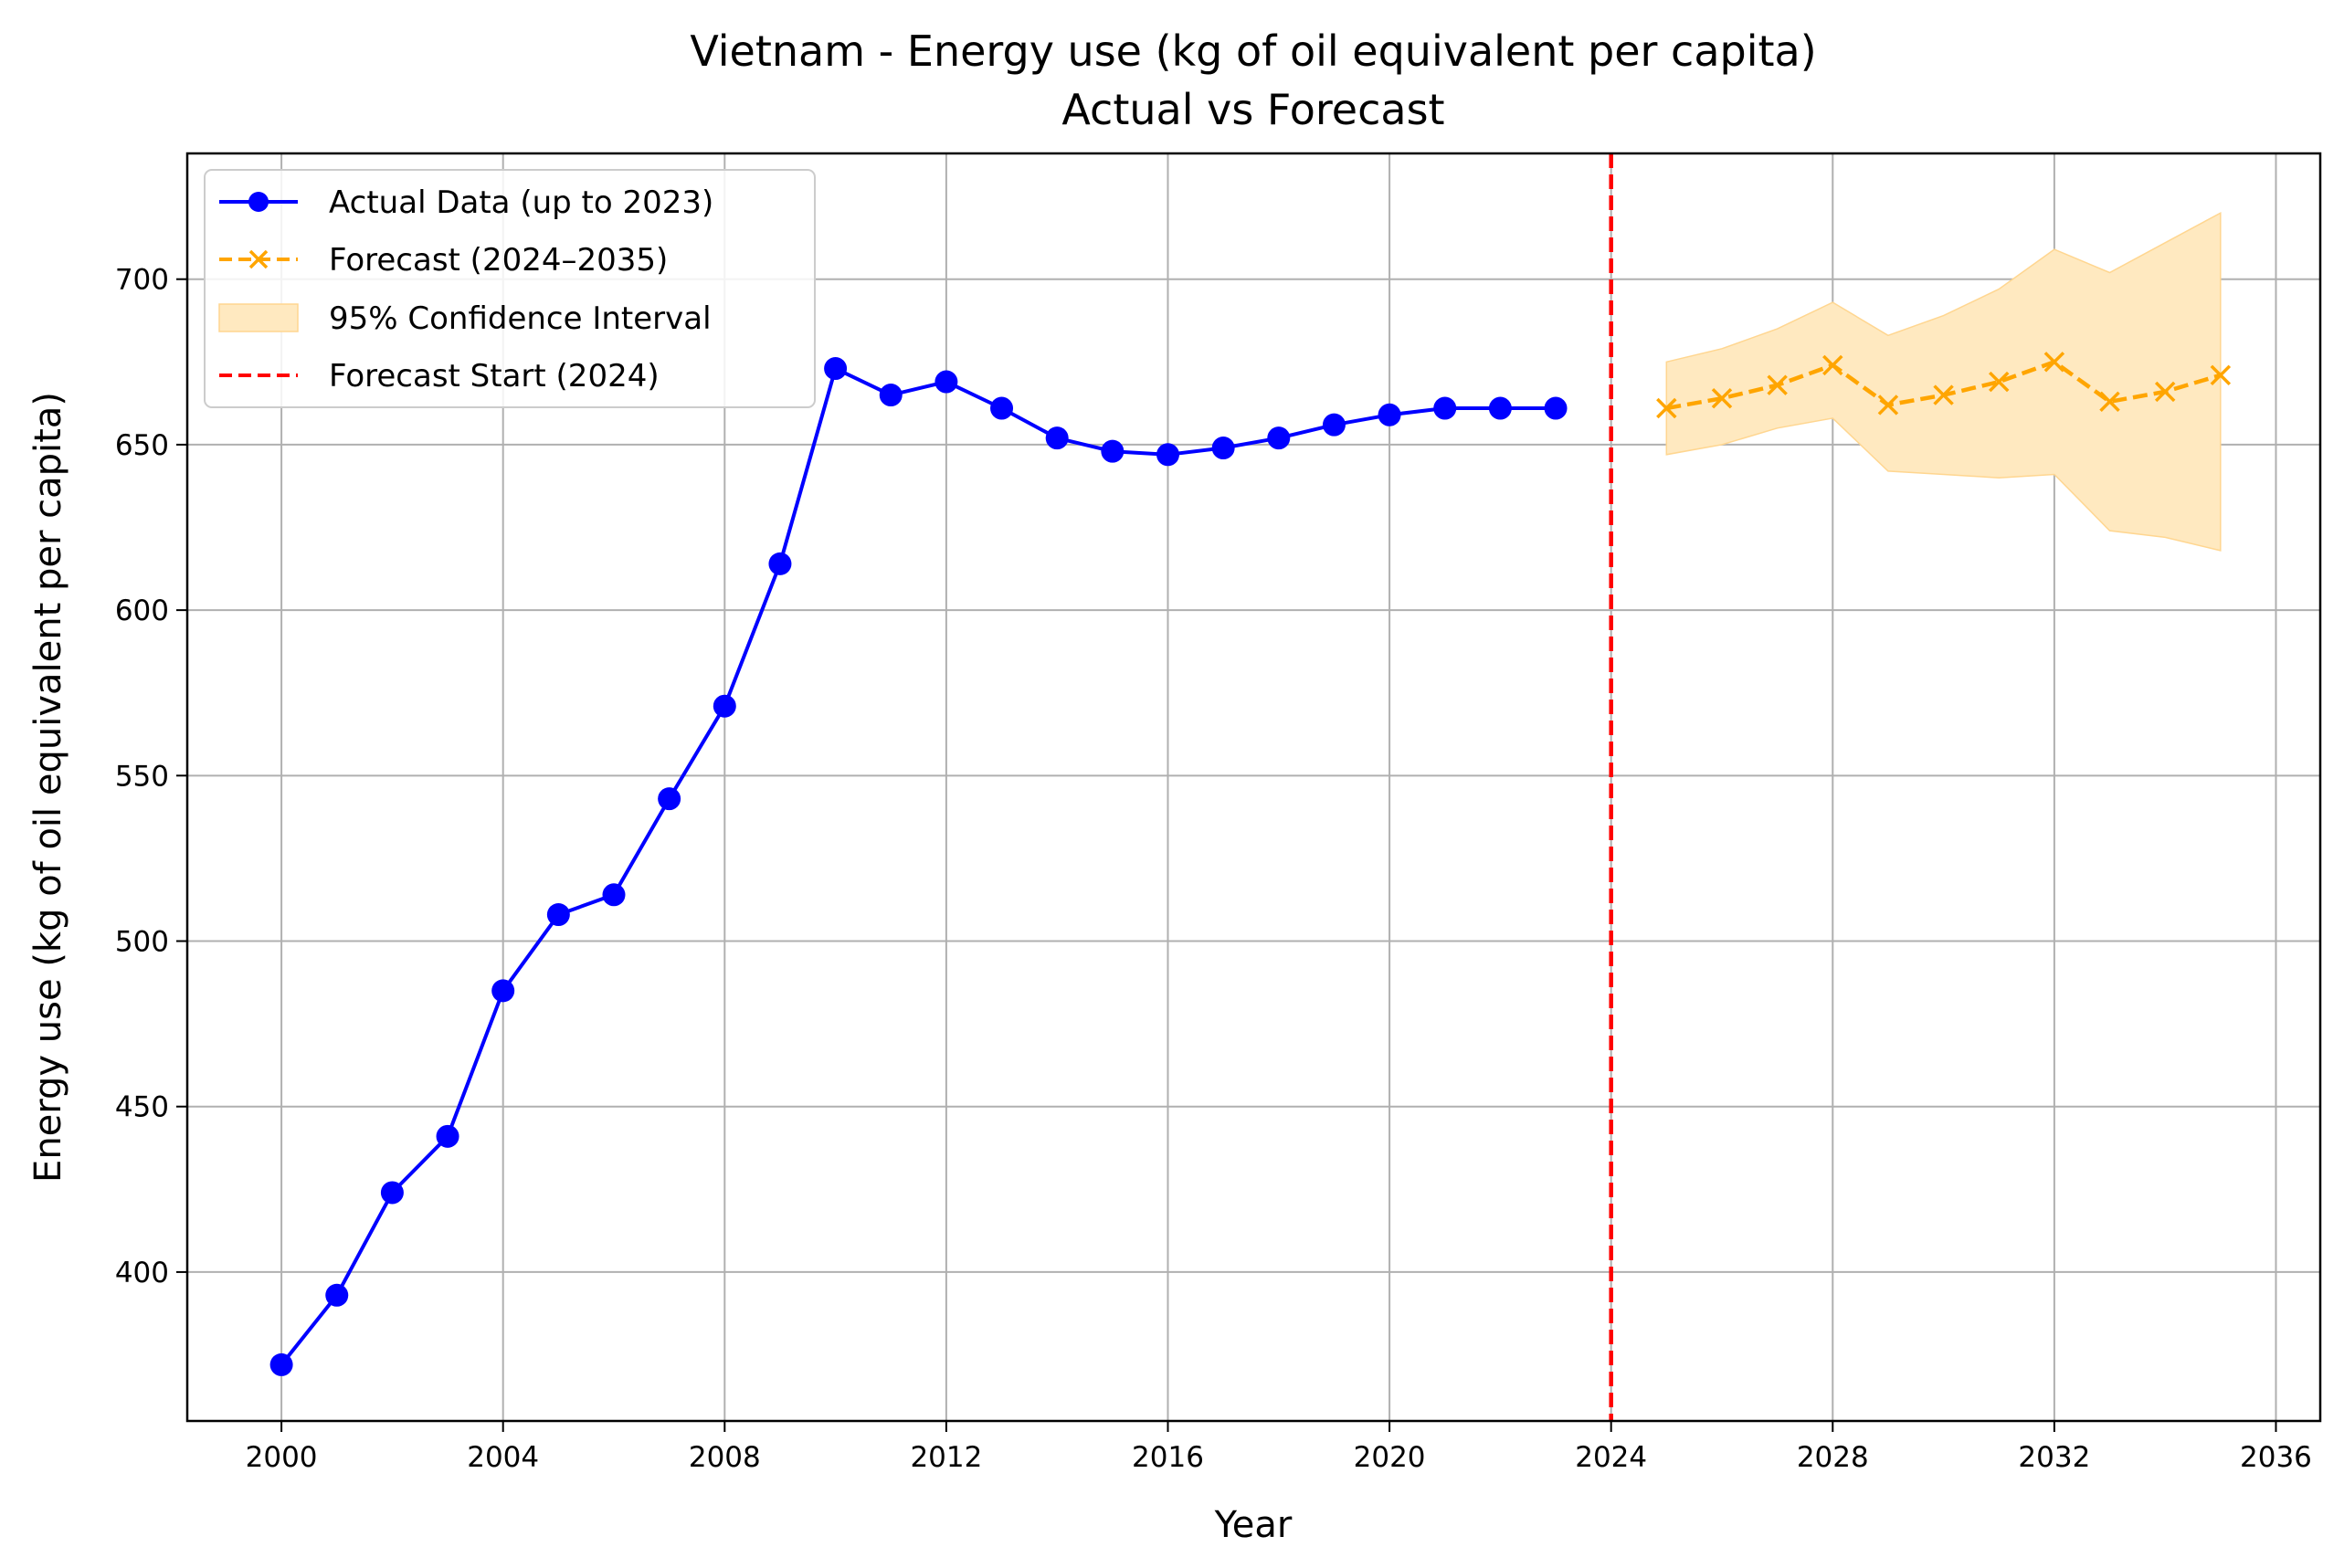  What do you see at coordinates (142, 942) in the screenshot?
I see `y-tick-label: 500` at bounding box center [142, 942].